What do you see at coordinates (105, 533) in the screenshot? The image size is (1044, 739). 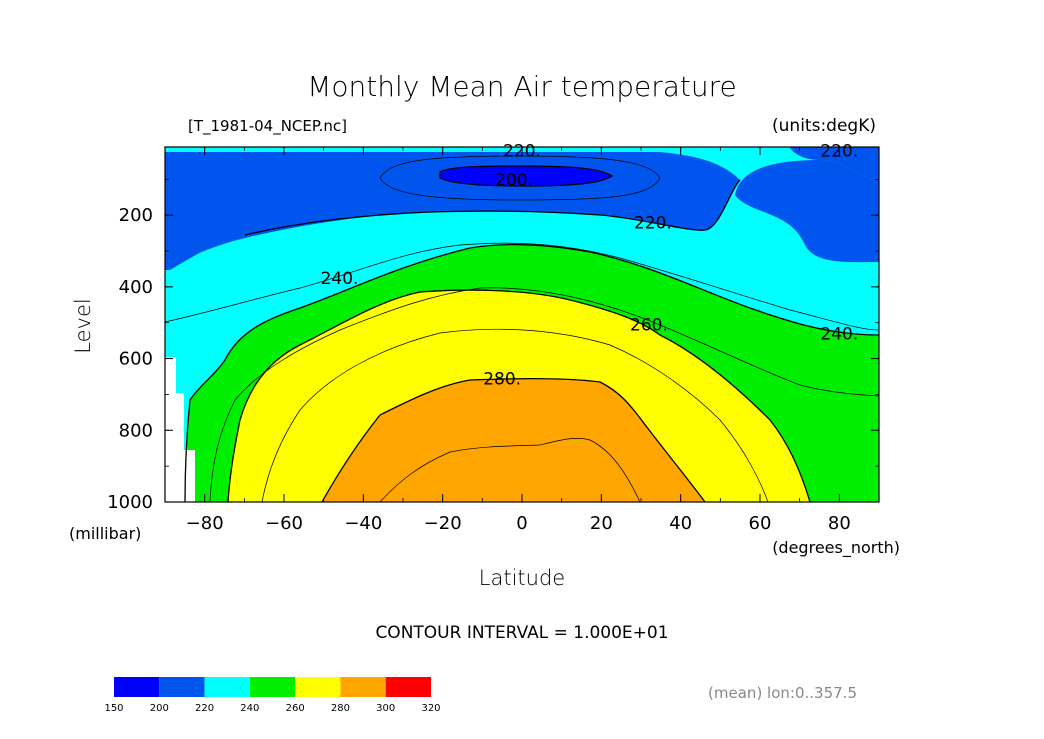 I see `y-axis-units: (millibar)` at bounding box center [105, 533].